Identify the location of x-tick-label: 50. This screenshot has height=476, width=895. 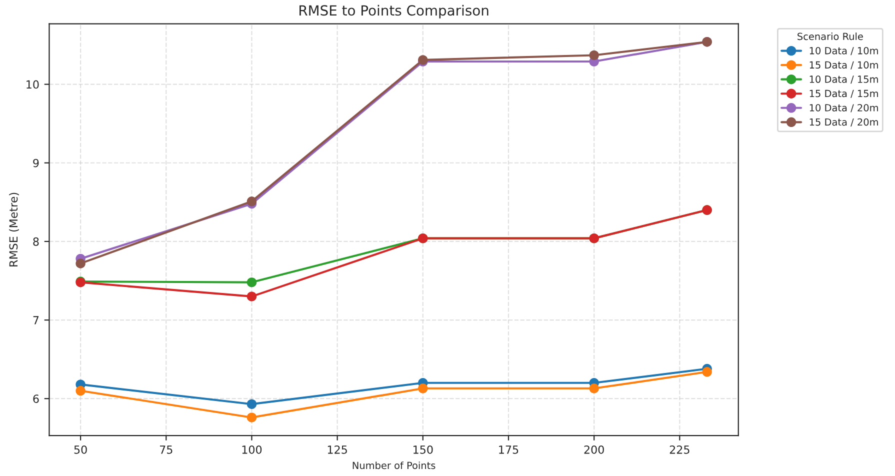
(80, 449).